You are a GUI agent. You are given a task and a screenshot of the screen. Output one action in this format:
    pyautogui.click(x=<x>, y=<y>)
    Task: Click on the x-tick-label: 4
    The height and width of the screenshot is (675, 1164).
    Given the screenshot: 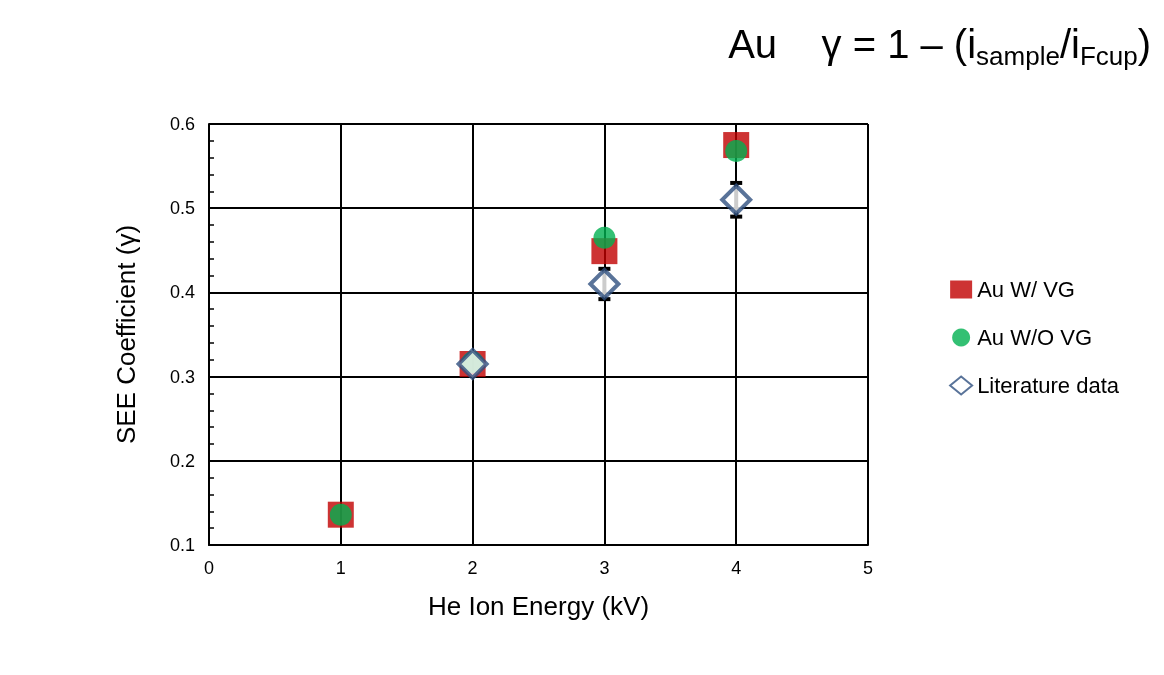 What is the action you would take?
    pyautogui.click(x=736, y=568)
    